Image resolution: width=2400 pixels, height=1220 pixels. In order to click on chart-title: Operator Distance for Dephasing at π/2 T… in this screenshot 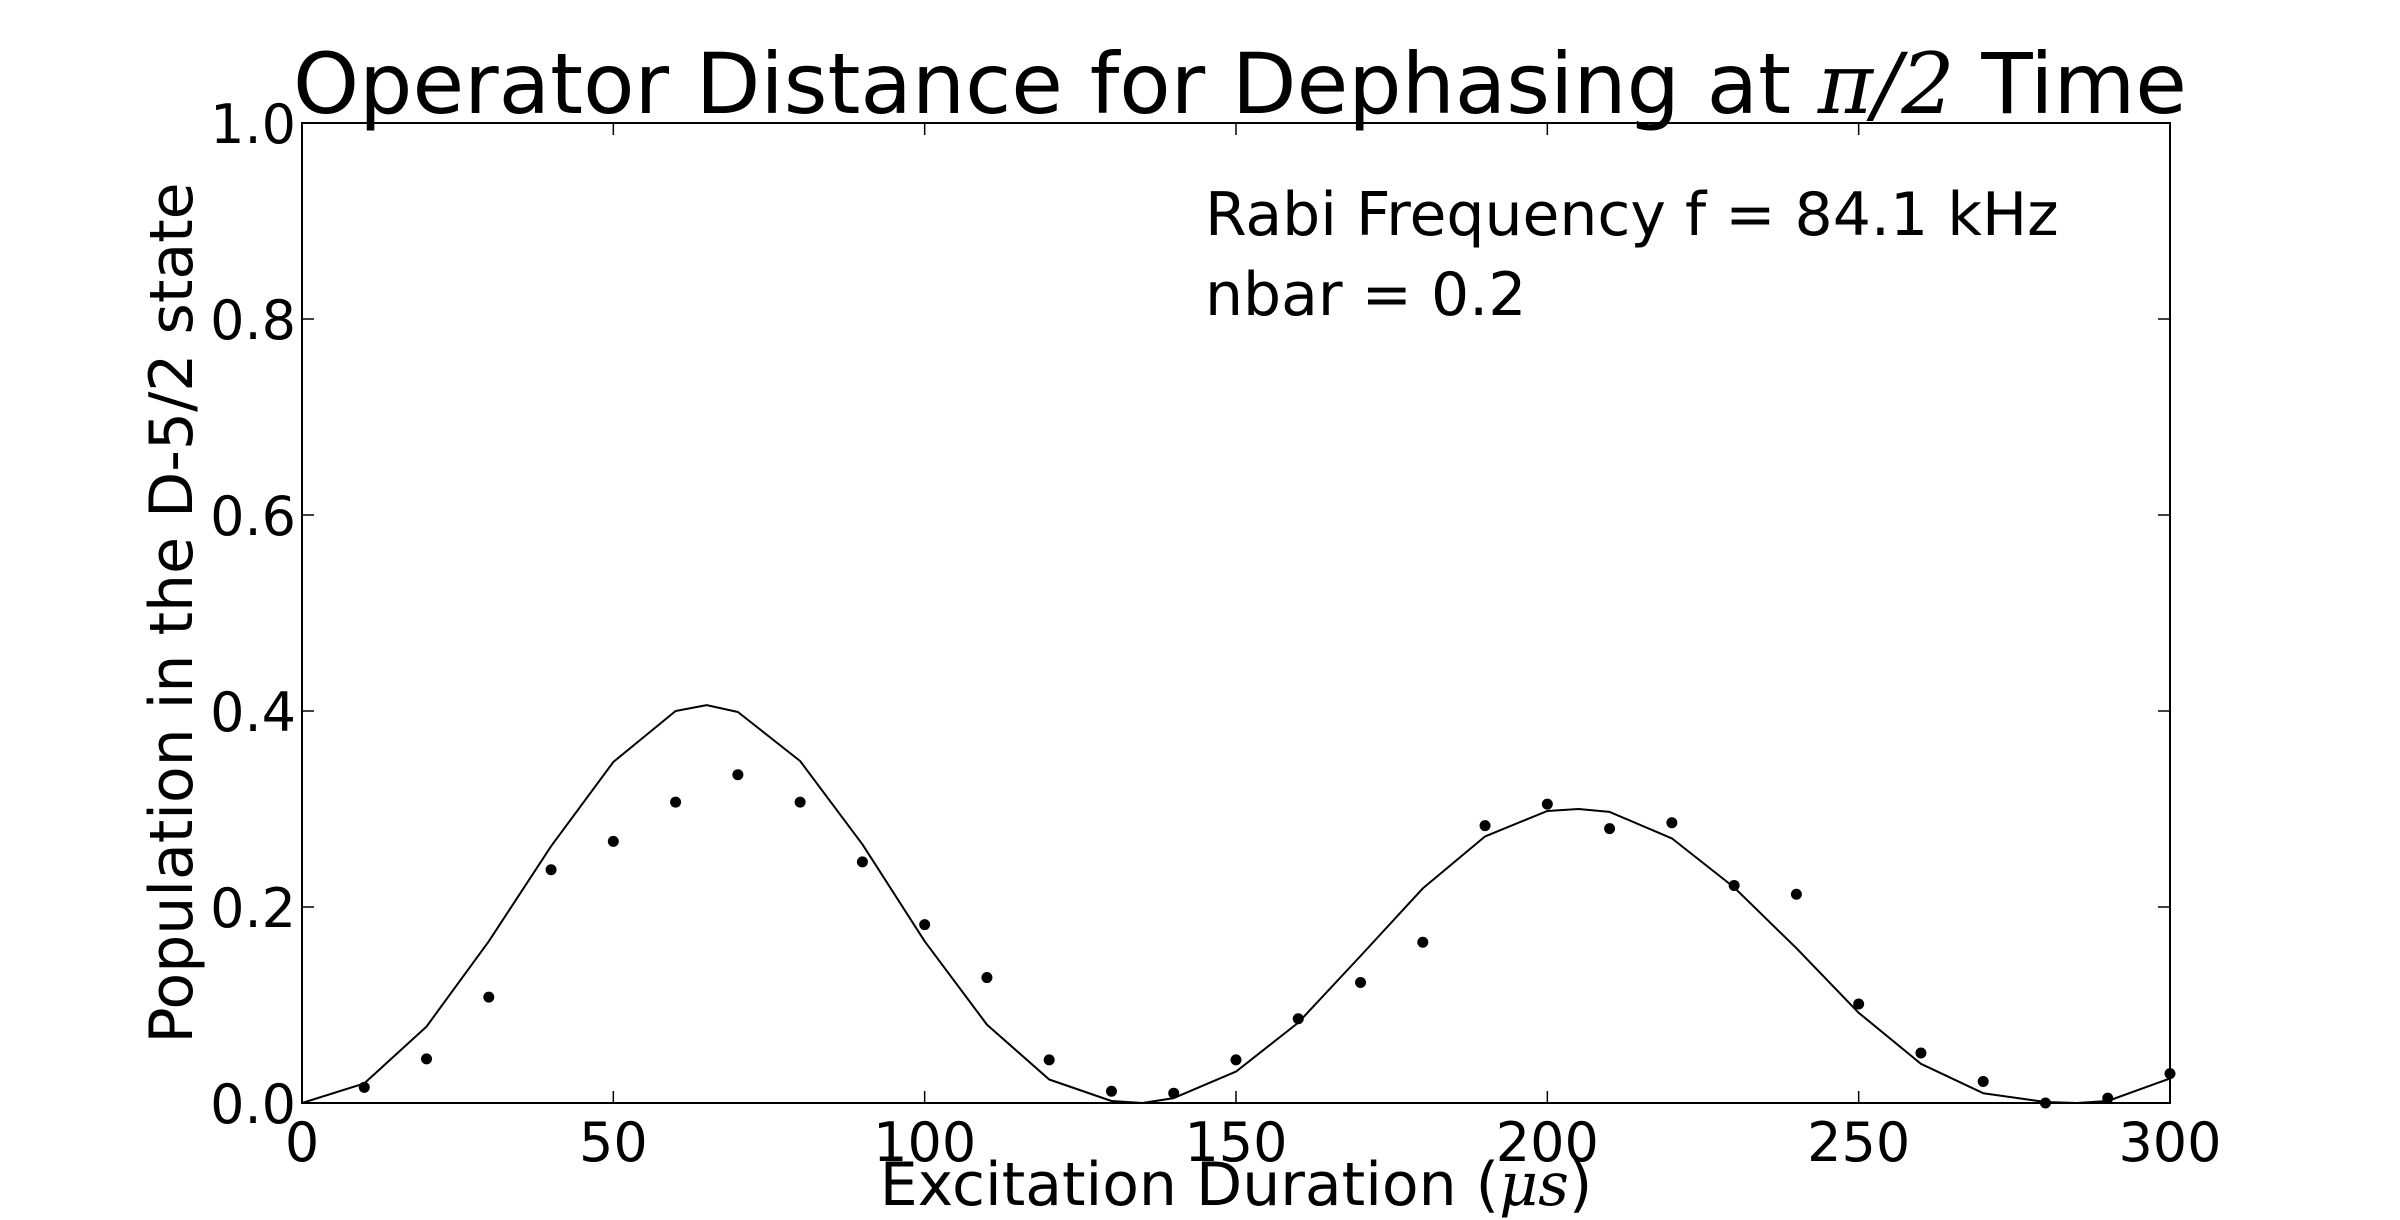, I will do `click(1240, 84)`.